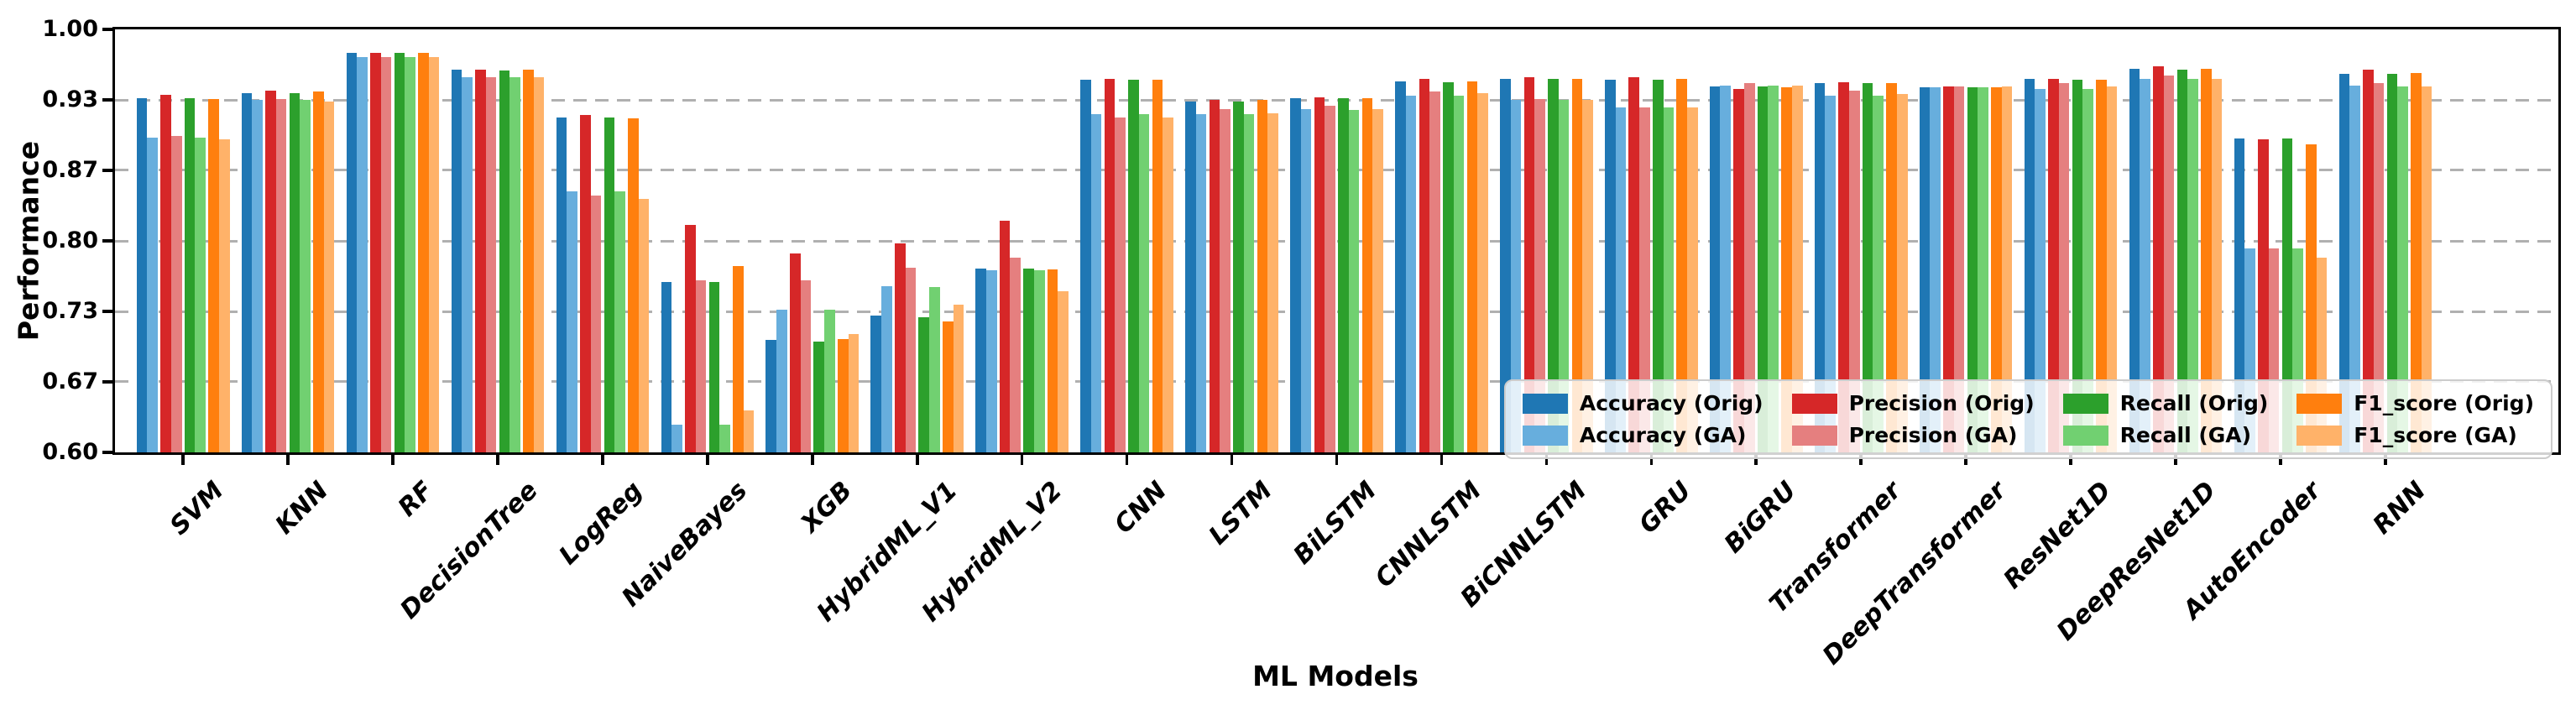 This screenshot has width=2576, height=705. I want to click on legend-item: F1_score (GA), so click(2415, 435).